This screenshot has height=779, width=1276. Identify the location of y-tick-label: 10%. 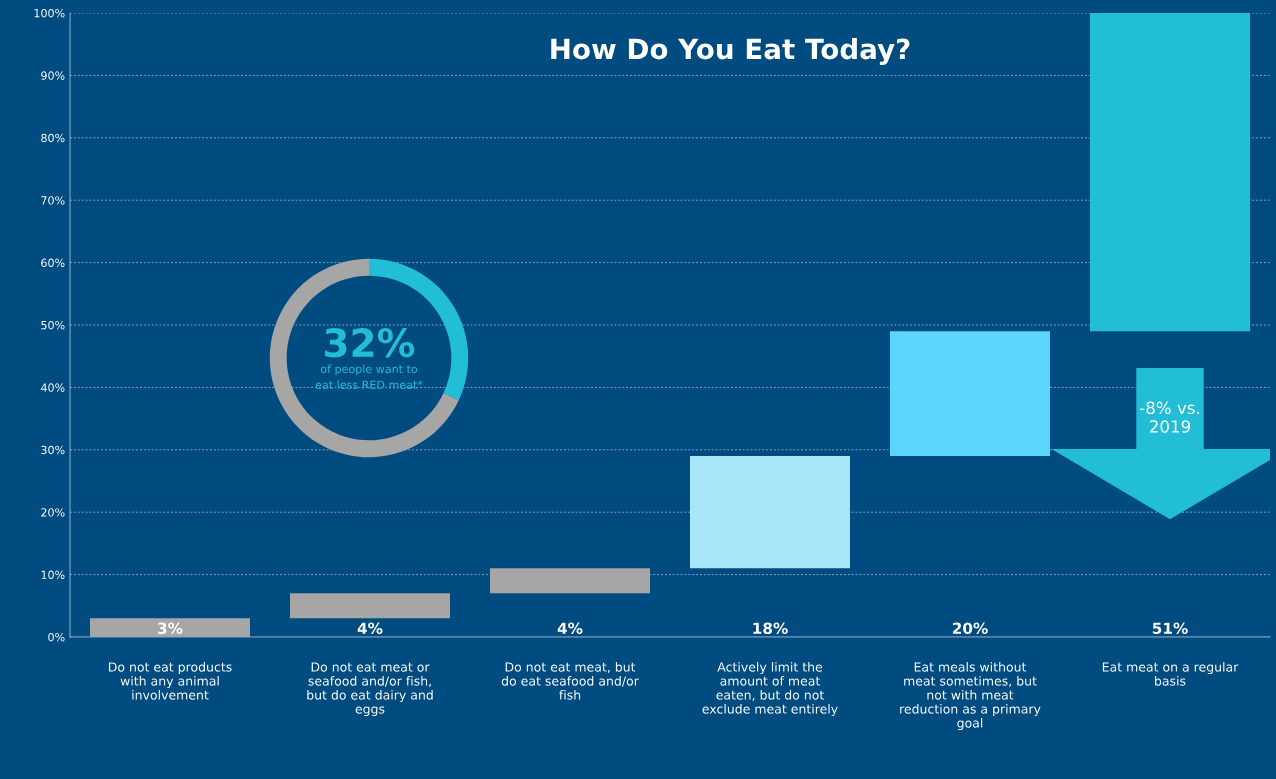
(53, 574).